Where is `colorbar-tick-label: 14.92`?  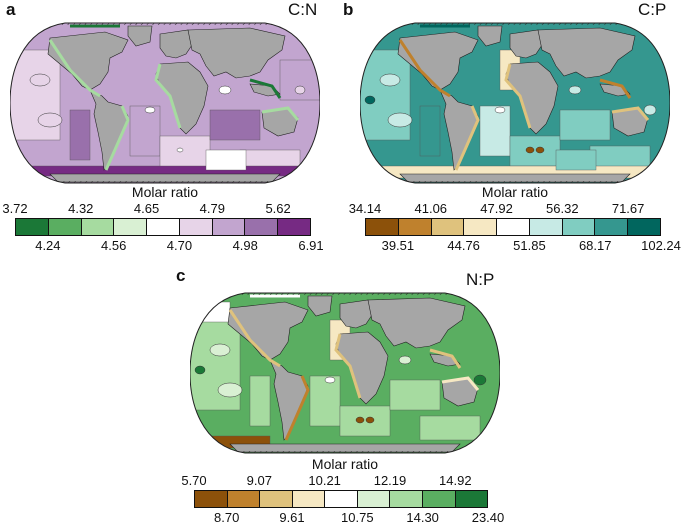 colorbar-tick-label: 14.92 is located at coordinates (455, 480).